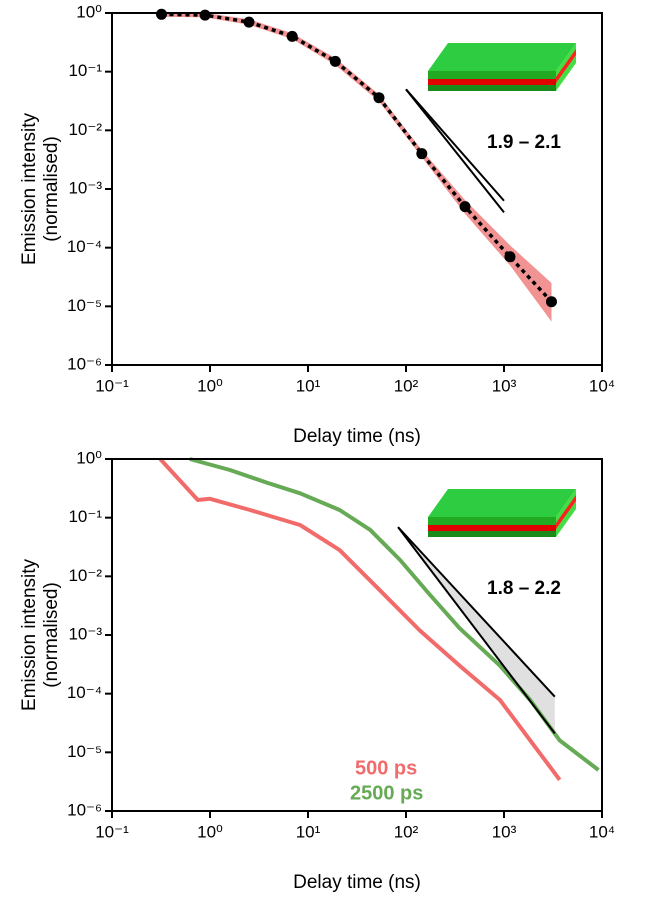 Image resolution: width=654 pixels, height=901 pixels. Describe the element at coordinates (386, 768) in the screenshot. I see `legend-label: 500 ps` at that location.